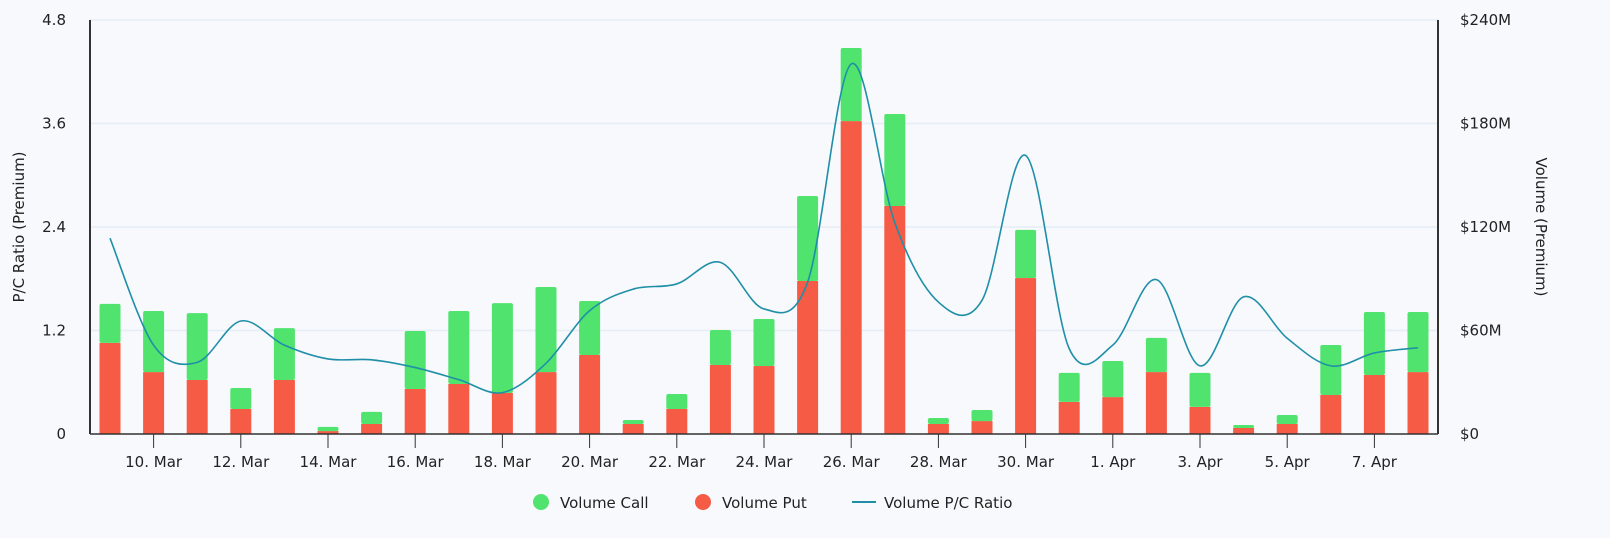 This screenshot has height=538, width=1610. Describe the element at coordinates (1200, 462) in the screenshot. I see `x-tick-label: 3. Apr` at that location.